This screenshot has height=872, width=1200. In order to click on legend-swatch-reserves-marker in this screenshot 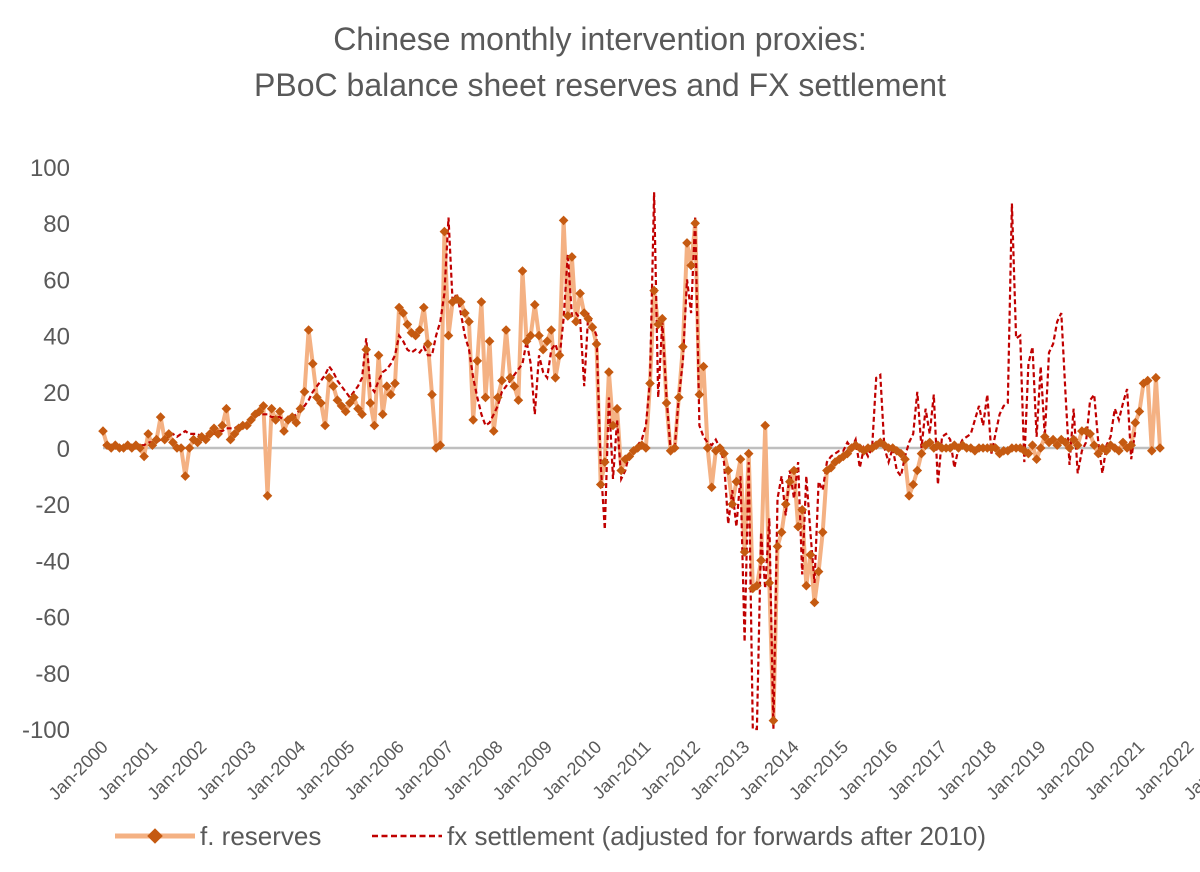, I will do `click(155, 836)`.